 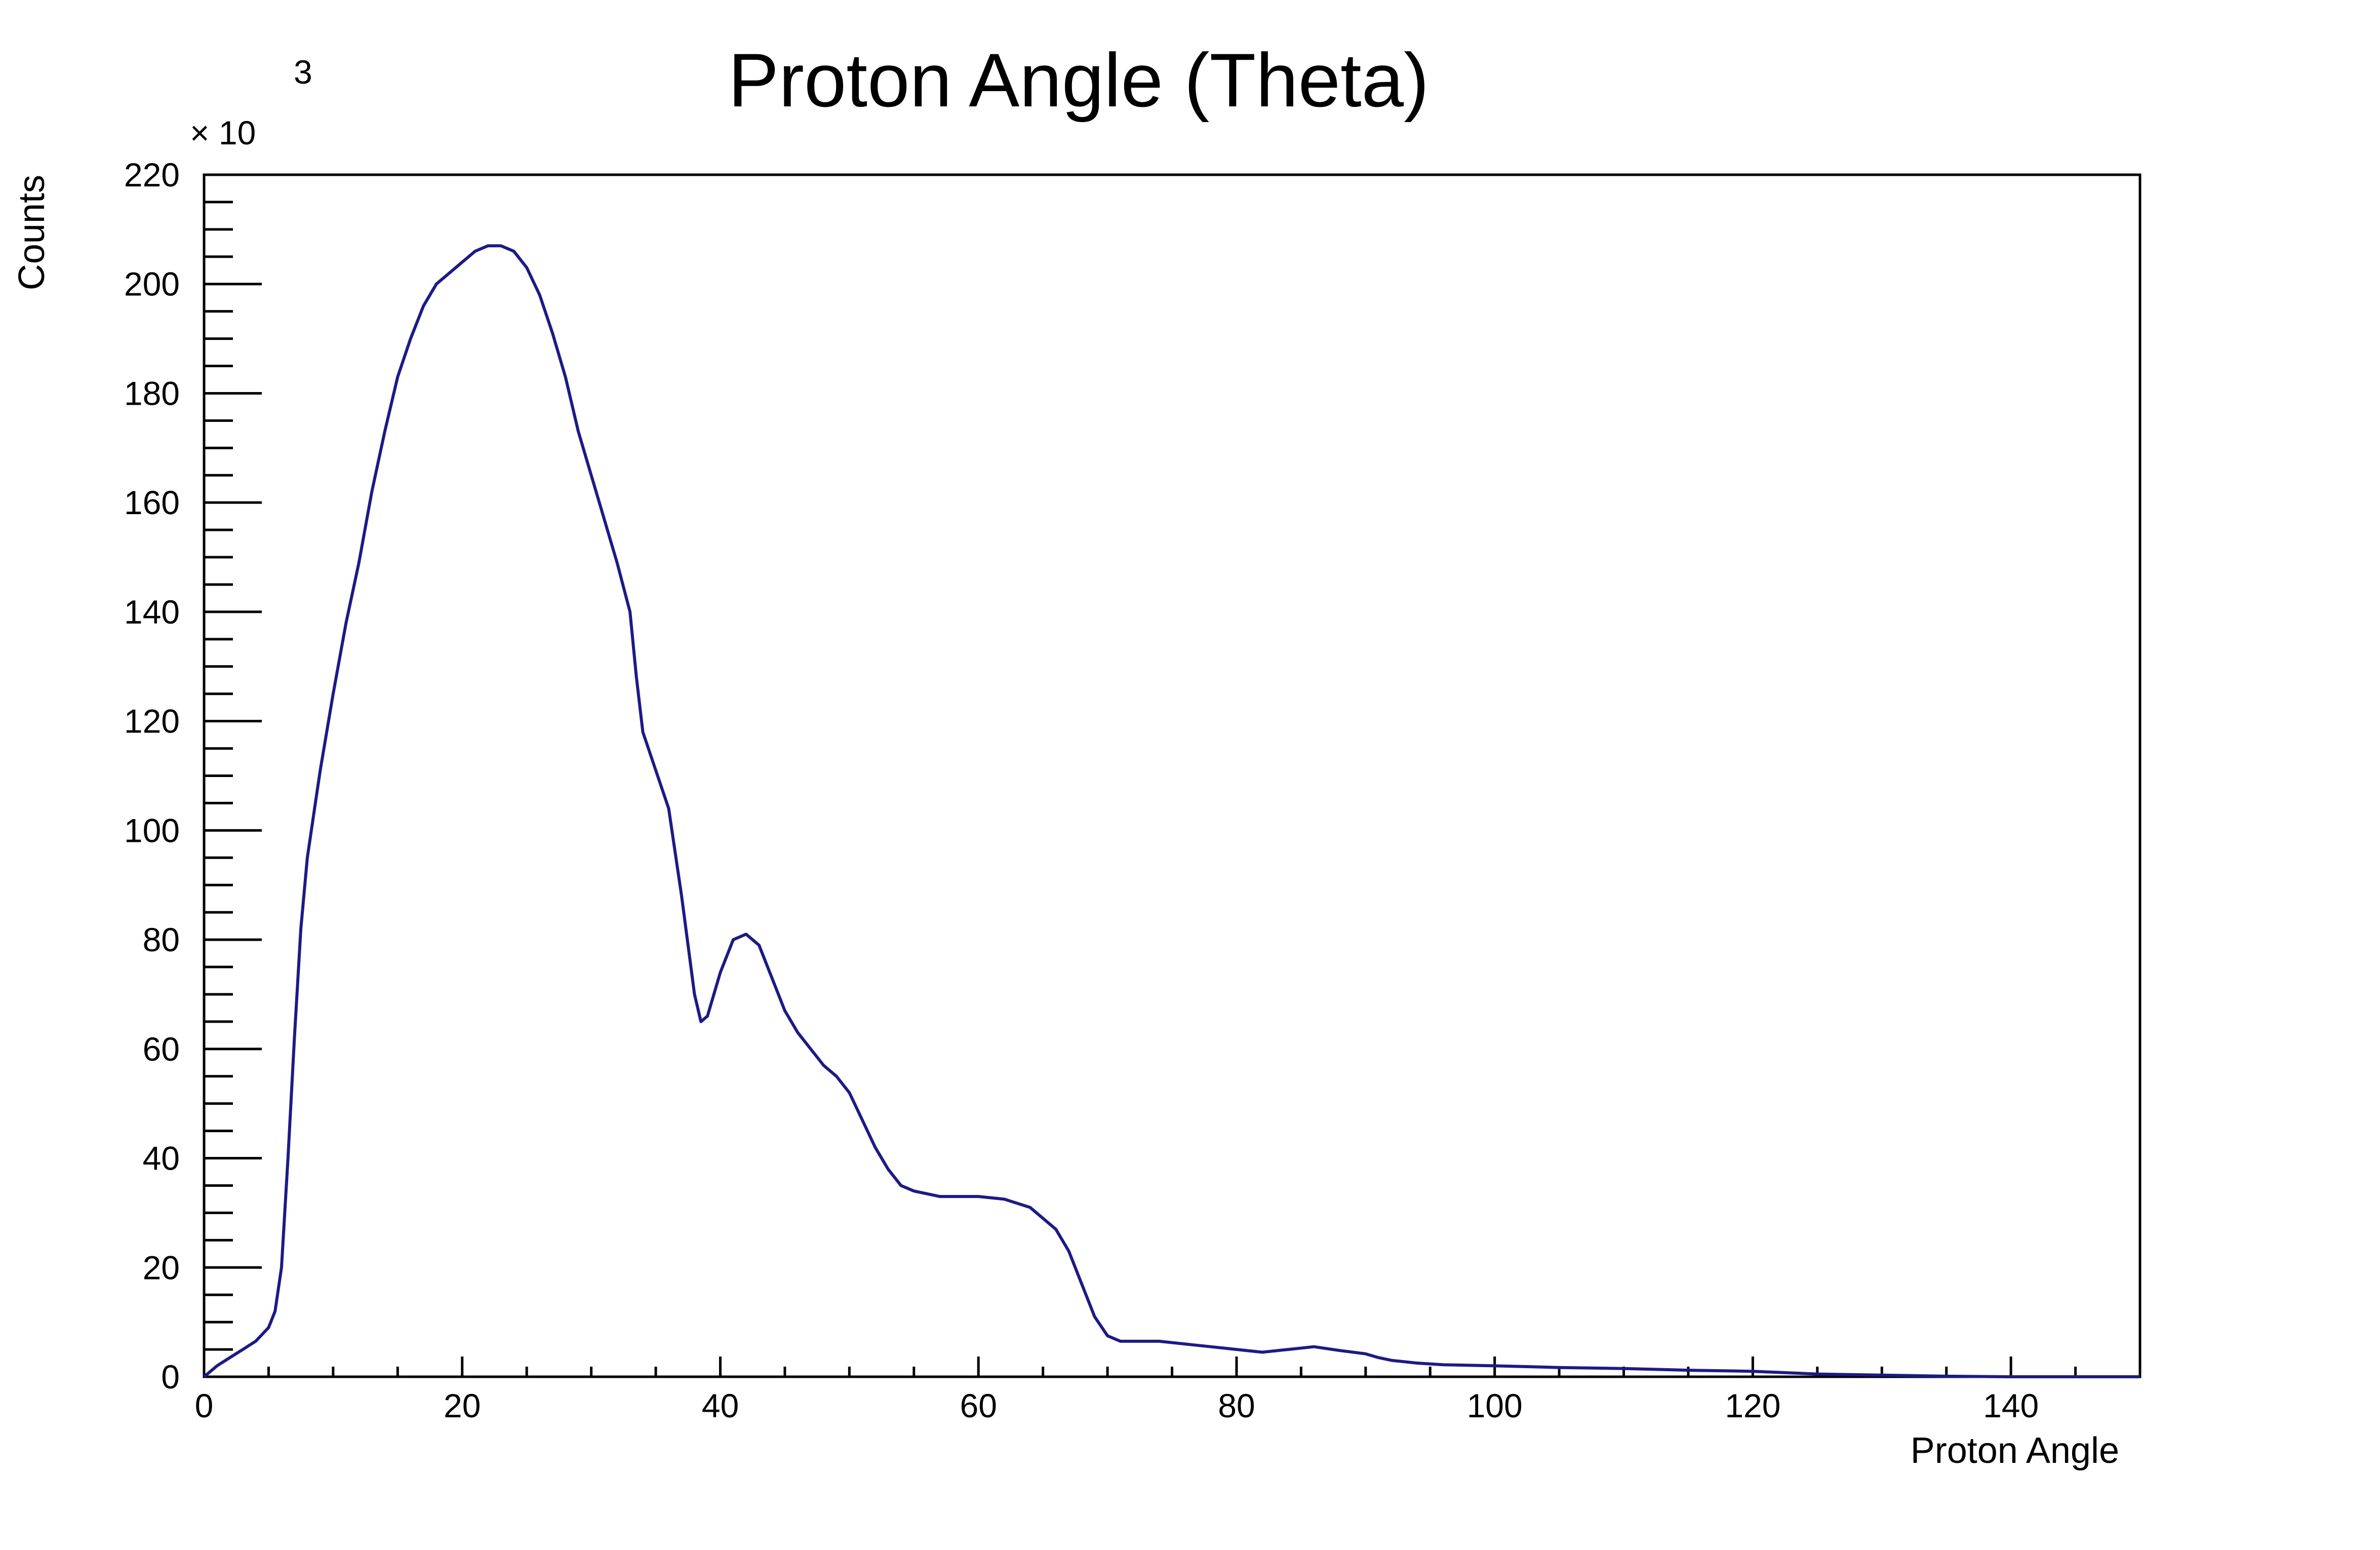 I want to click on y-tick-label: 80, so click(x=161, y=939).